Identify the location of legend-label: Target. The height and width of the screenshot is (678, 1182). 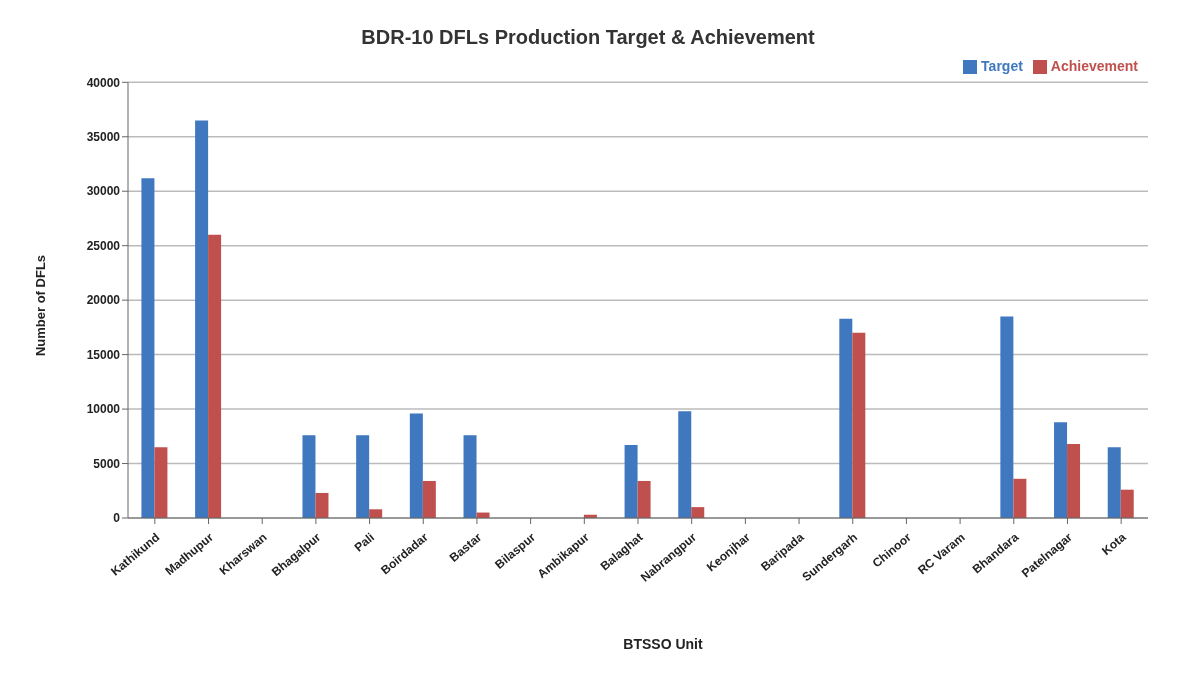
(1002, 66).